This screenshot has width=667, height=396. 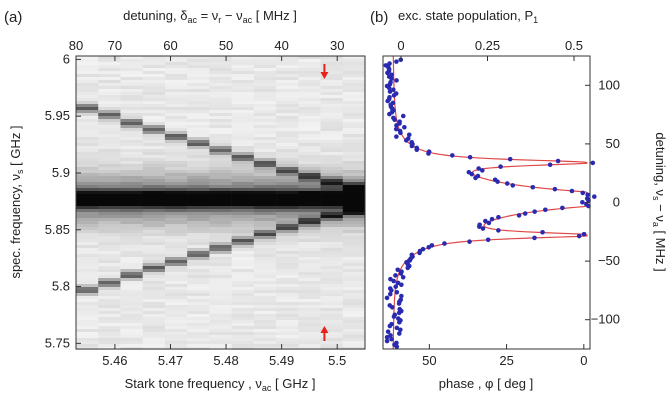 I want to click on ylabel-b-sub-s: s, so click(x=656, y=198).